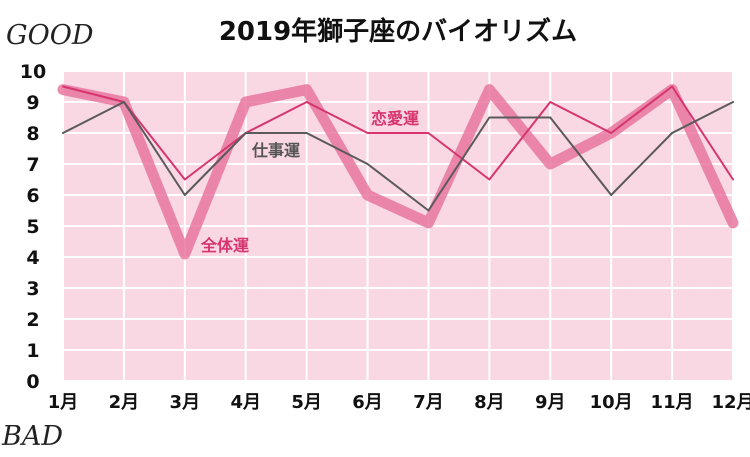  I want to click on y-tick-label: 7, so click(32, 165).